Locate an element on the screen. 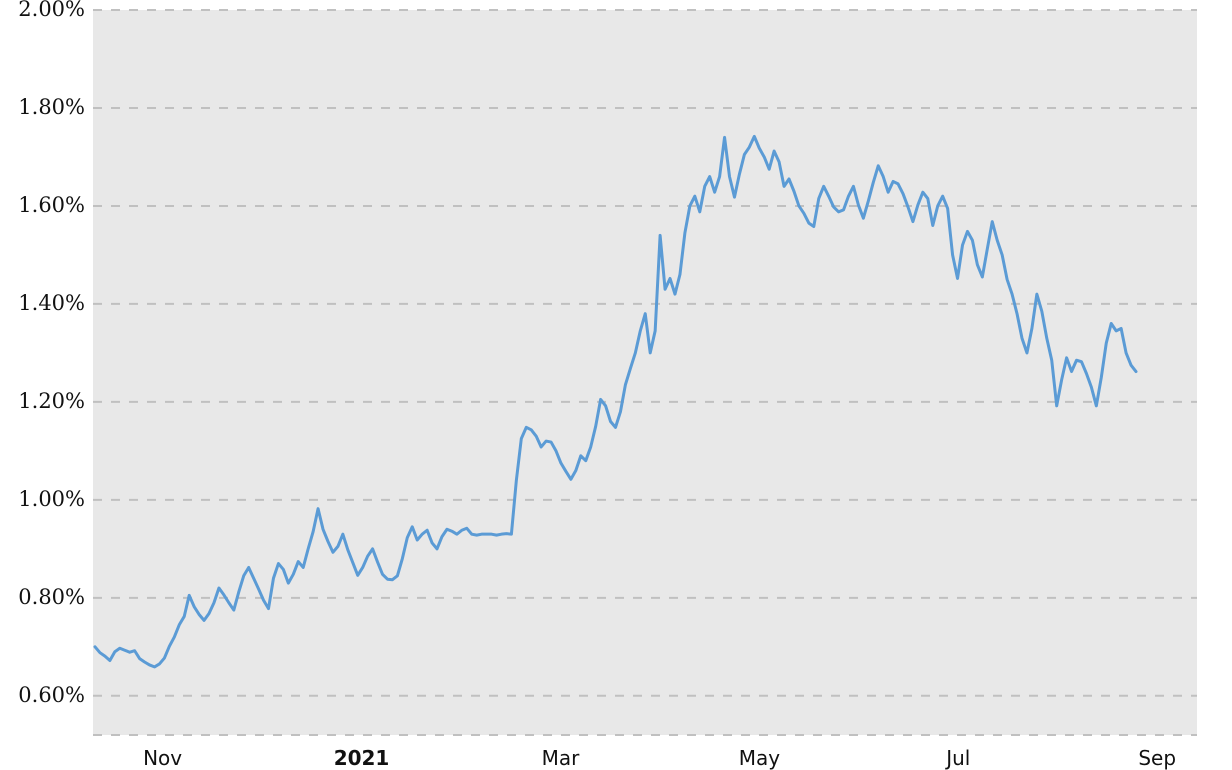  x-axis-tick-label: May is located at coordinates (759, 758).